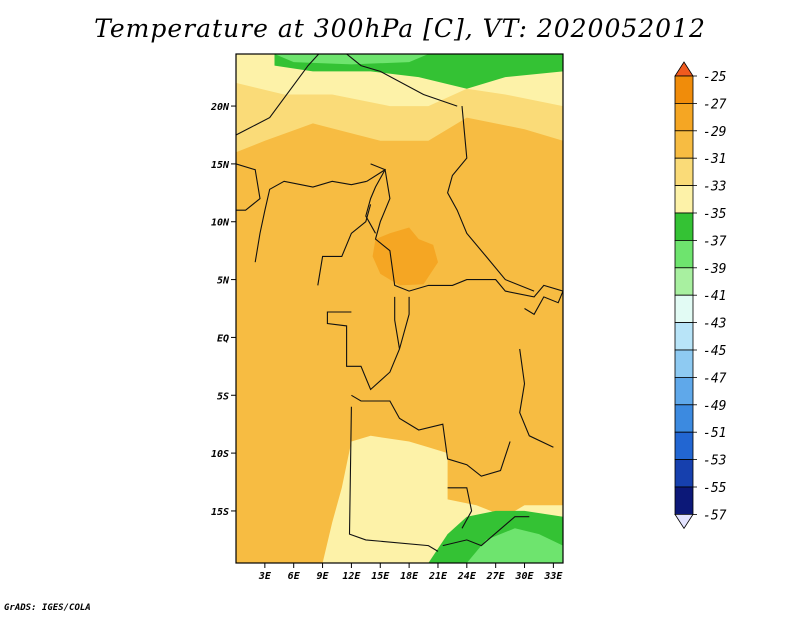 The height and width of the screenshot is (618, 800). I want to click on y-tick-label-10N: 10N, so click(220, 223).